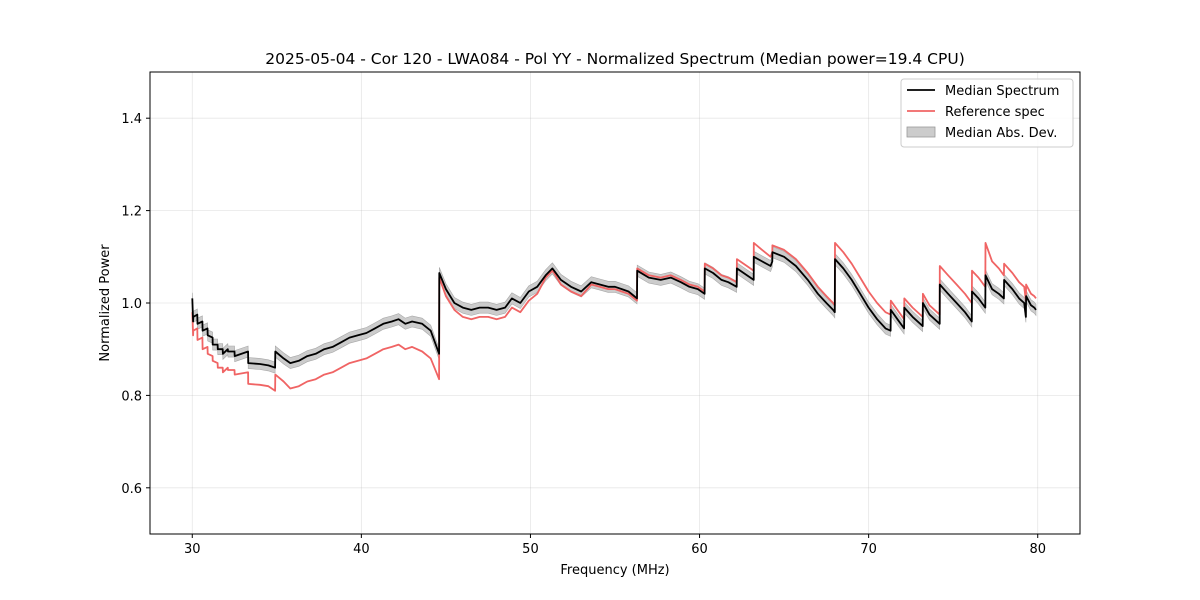 Image resolution: width=1200 pixels, height=600 pixels. I want to click on x-axis-ticks: 30 40 50 60 70 80, so click(615, 545).